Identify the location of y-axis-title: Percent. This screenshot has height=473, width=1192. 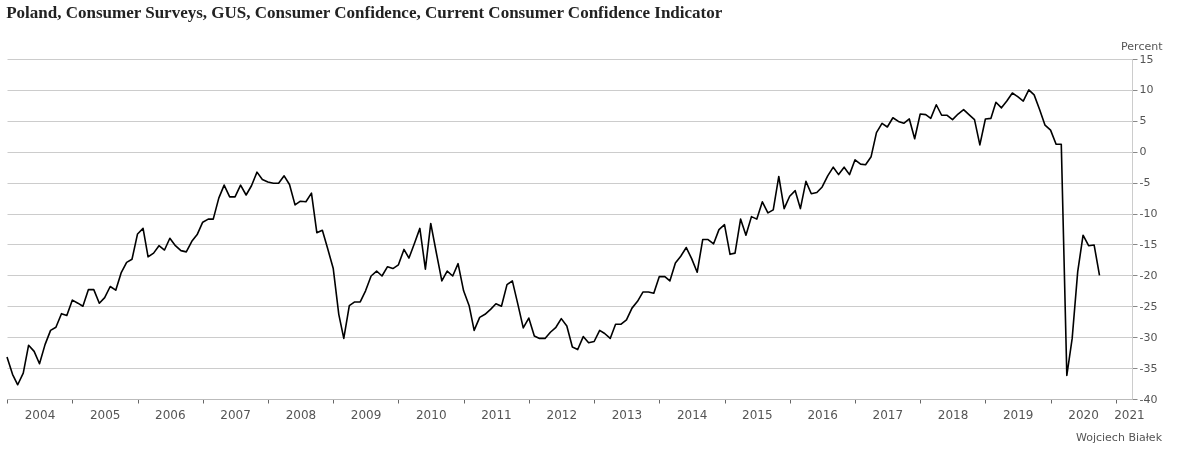
(1142, 46).